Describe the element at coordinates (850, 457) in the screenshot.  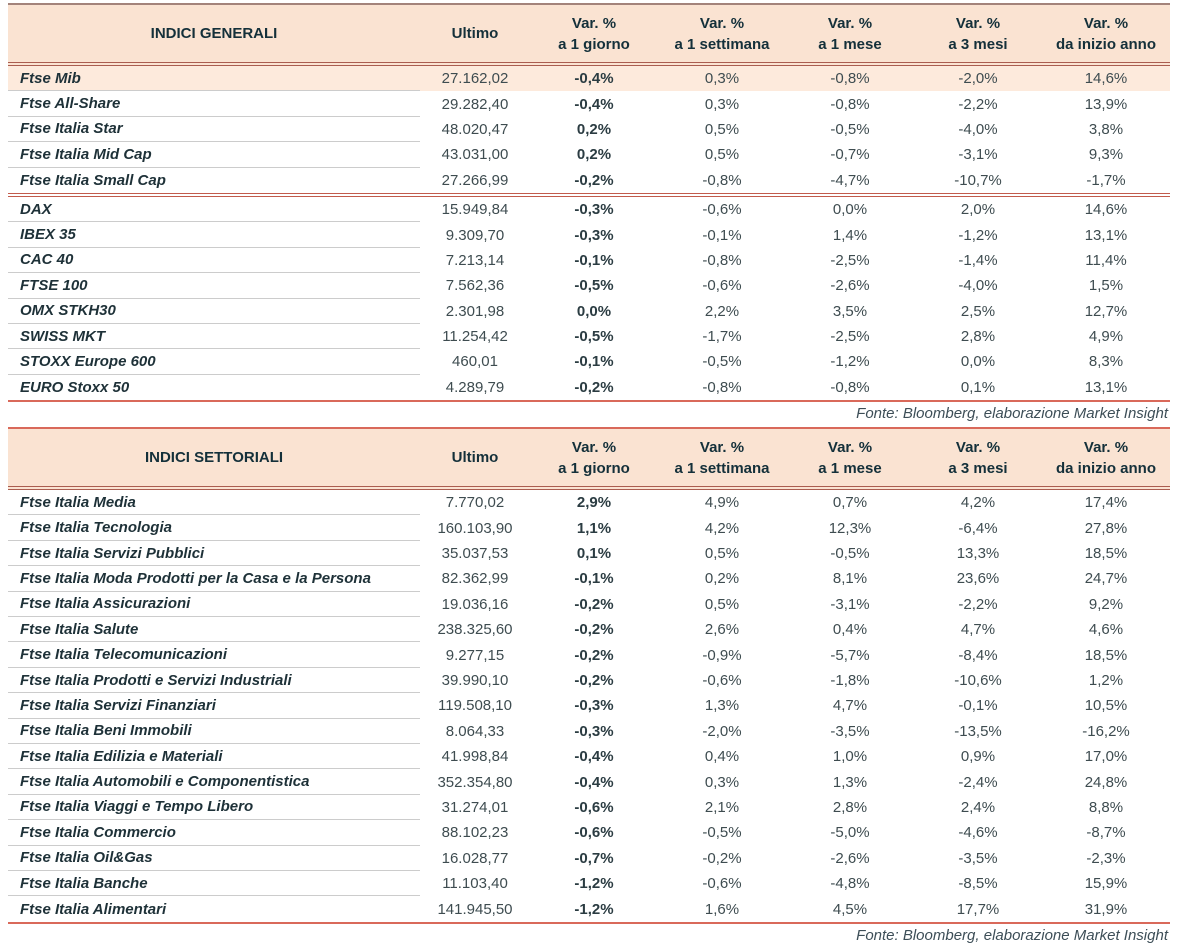
I see `col-header-var-1-month: Var. % a 1 mese` at that location.